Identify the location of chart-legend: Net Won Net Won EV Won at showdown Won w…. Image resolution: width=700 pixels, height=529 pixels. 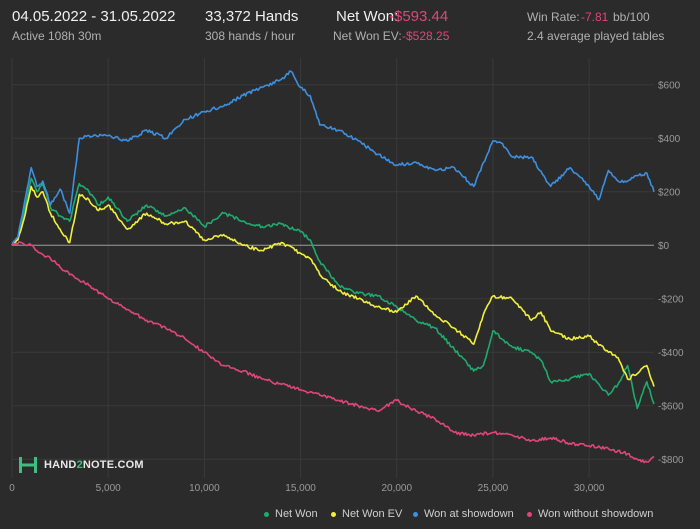
(350, 516).